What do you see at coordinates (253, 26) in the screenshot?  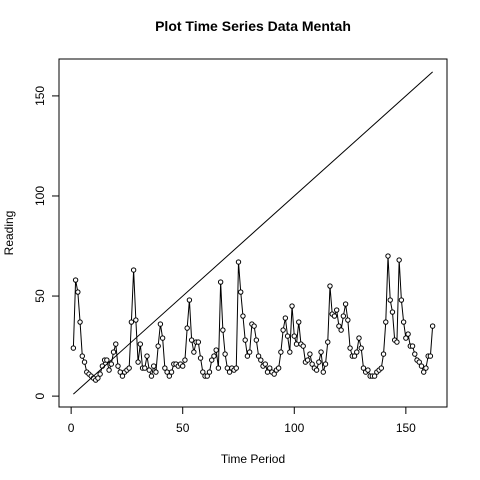 I see `chart-title: Plot Time Series Data Mentah` at bounding box center [253, 26].